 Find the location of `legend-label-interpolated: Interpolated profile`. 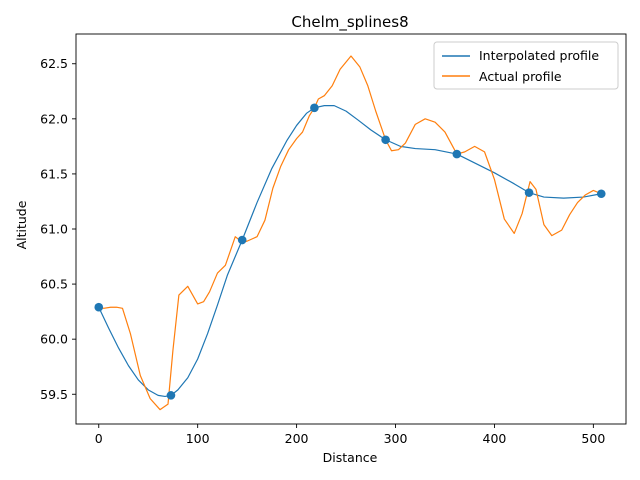

legend-label-interpolated: Interpolated profile is located at coordinates (539, 55).